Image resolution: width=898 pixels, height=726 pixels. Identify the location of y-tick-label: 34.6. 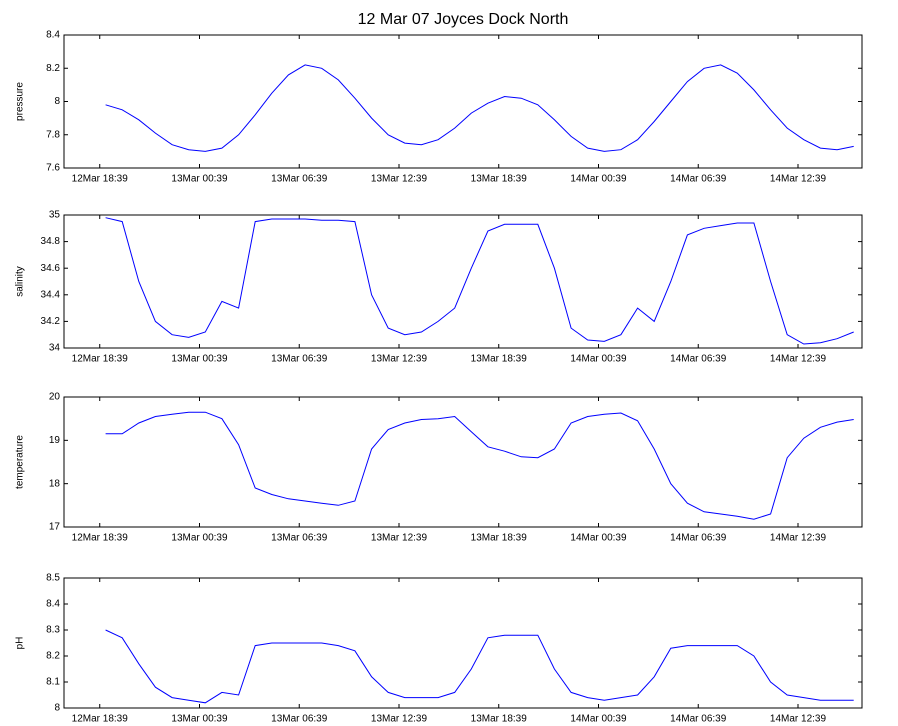
(51, 268).